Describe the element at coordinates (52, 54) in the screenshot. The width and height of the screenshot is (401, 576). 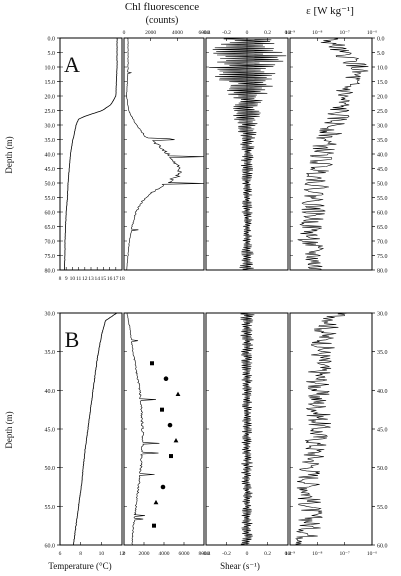
I see `depth-tick-label-left: 5.0` at that location.